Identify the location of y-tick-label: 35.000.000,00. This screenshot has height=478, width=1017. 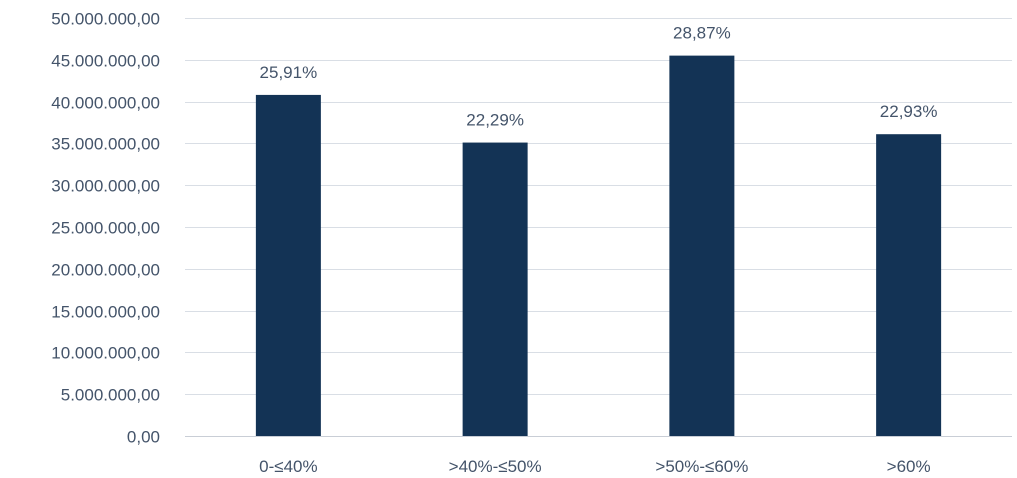
(105, 144).